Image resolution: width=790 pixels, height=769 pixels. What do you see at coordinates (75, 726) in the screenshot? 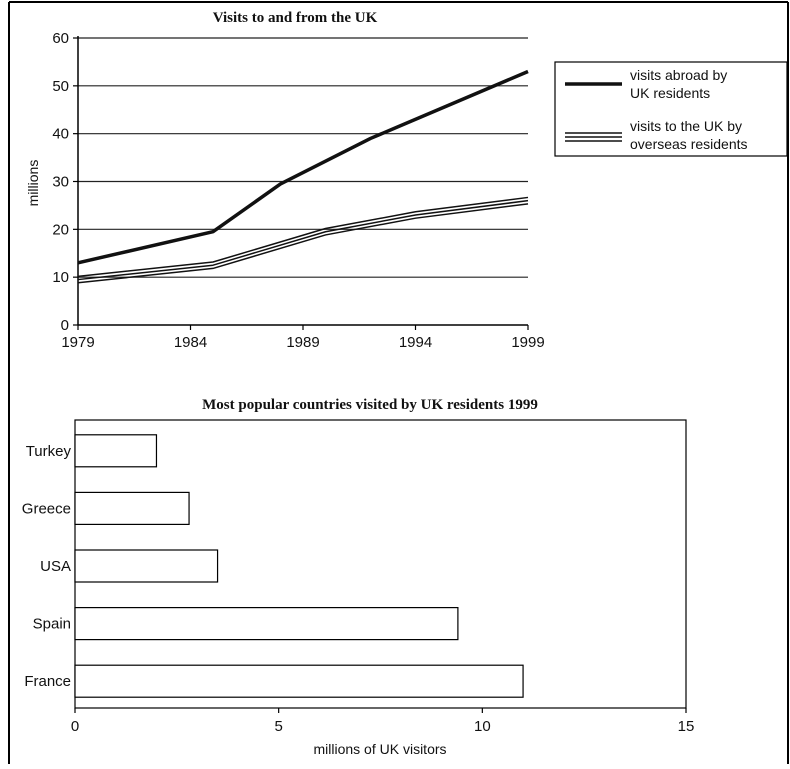
I see `bar-x-tick-label-0: 0` at bounding box center [75, 726].